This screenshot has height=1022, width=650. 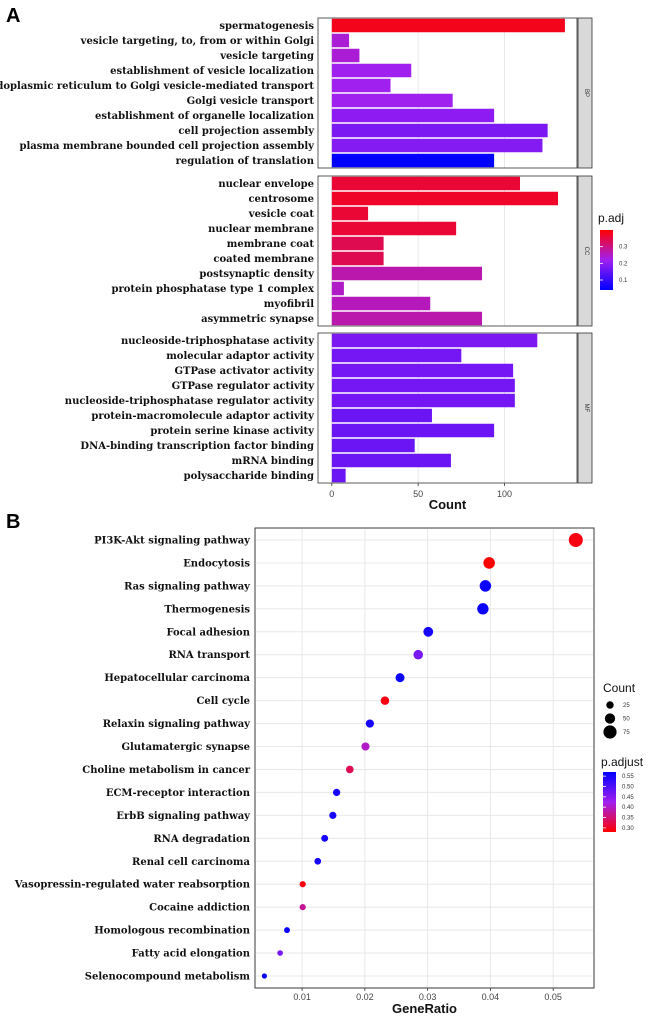 What do you see at coordinates (218, 341) in the screenshot?
I see `category-label: nucleoside-triphosphatase activity` at bounding box center [218, 341].